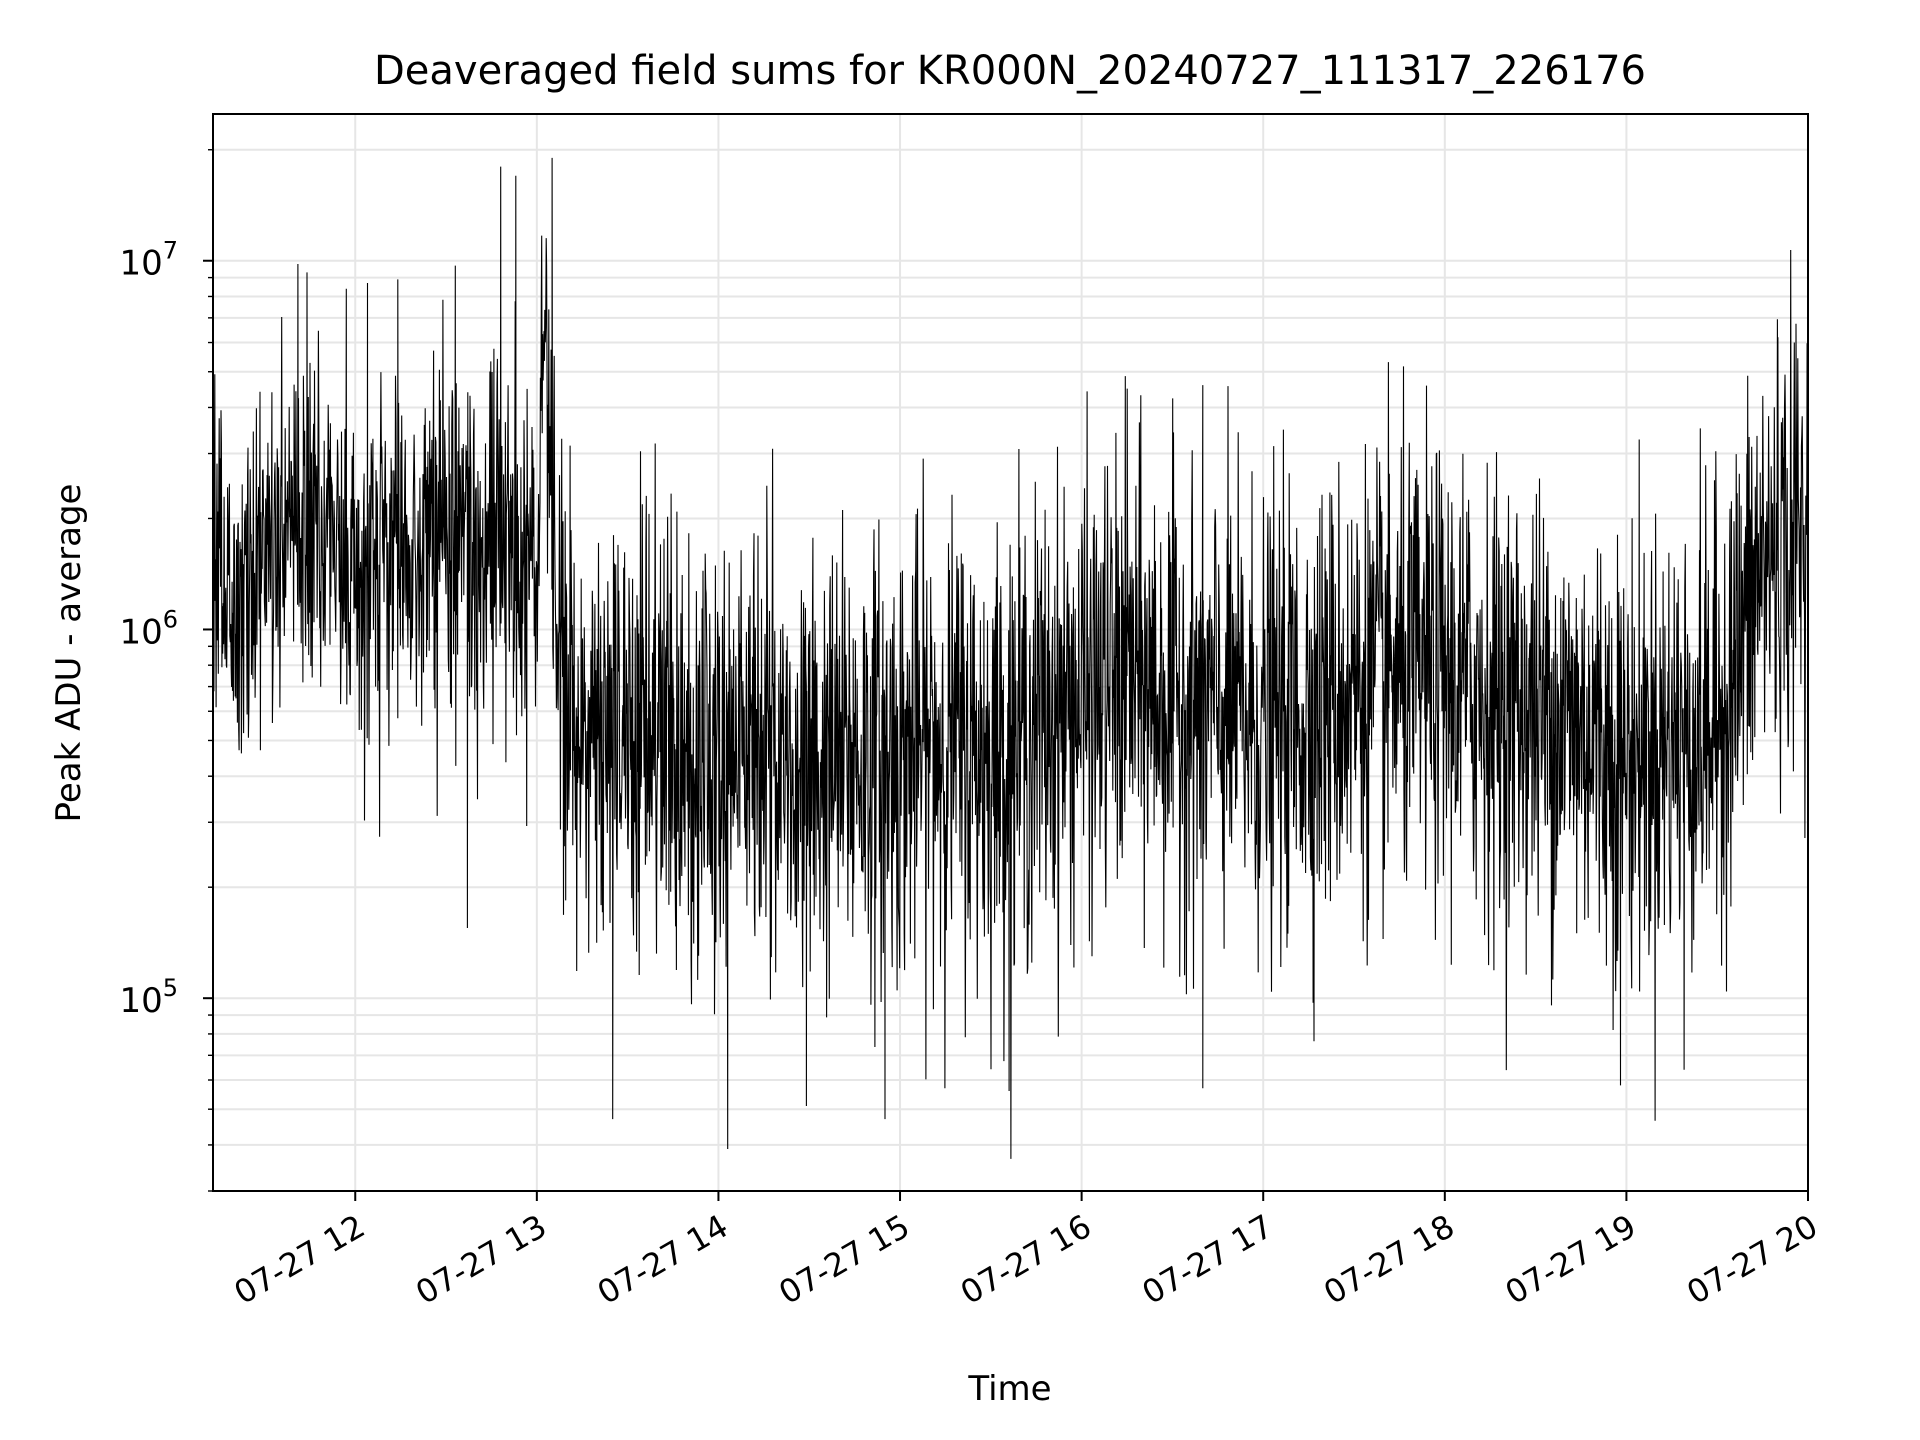 The image size is (1920, 1440). I want to click on y-tick-exponent: 6, so click(170, 619).